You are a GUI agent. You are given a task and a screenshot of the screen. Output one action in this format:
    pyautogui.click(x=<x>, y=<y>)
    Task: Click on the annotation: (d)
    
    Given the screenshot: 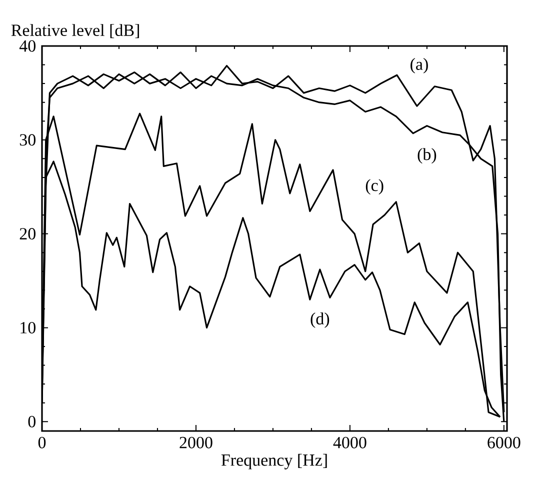 What is the action you would take?
    pyautogui.click(x=320, y=320)
    